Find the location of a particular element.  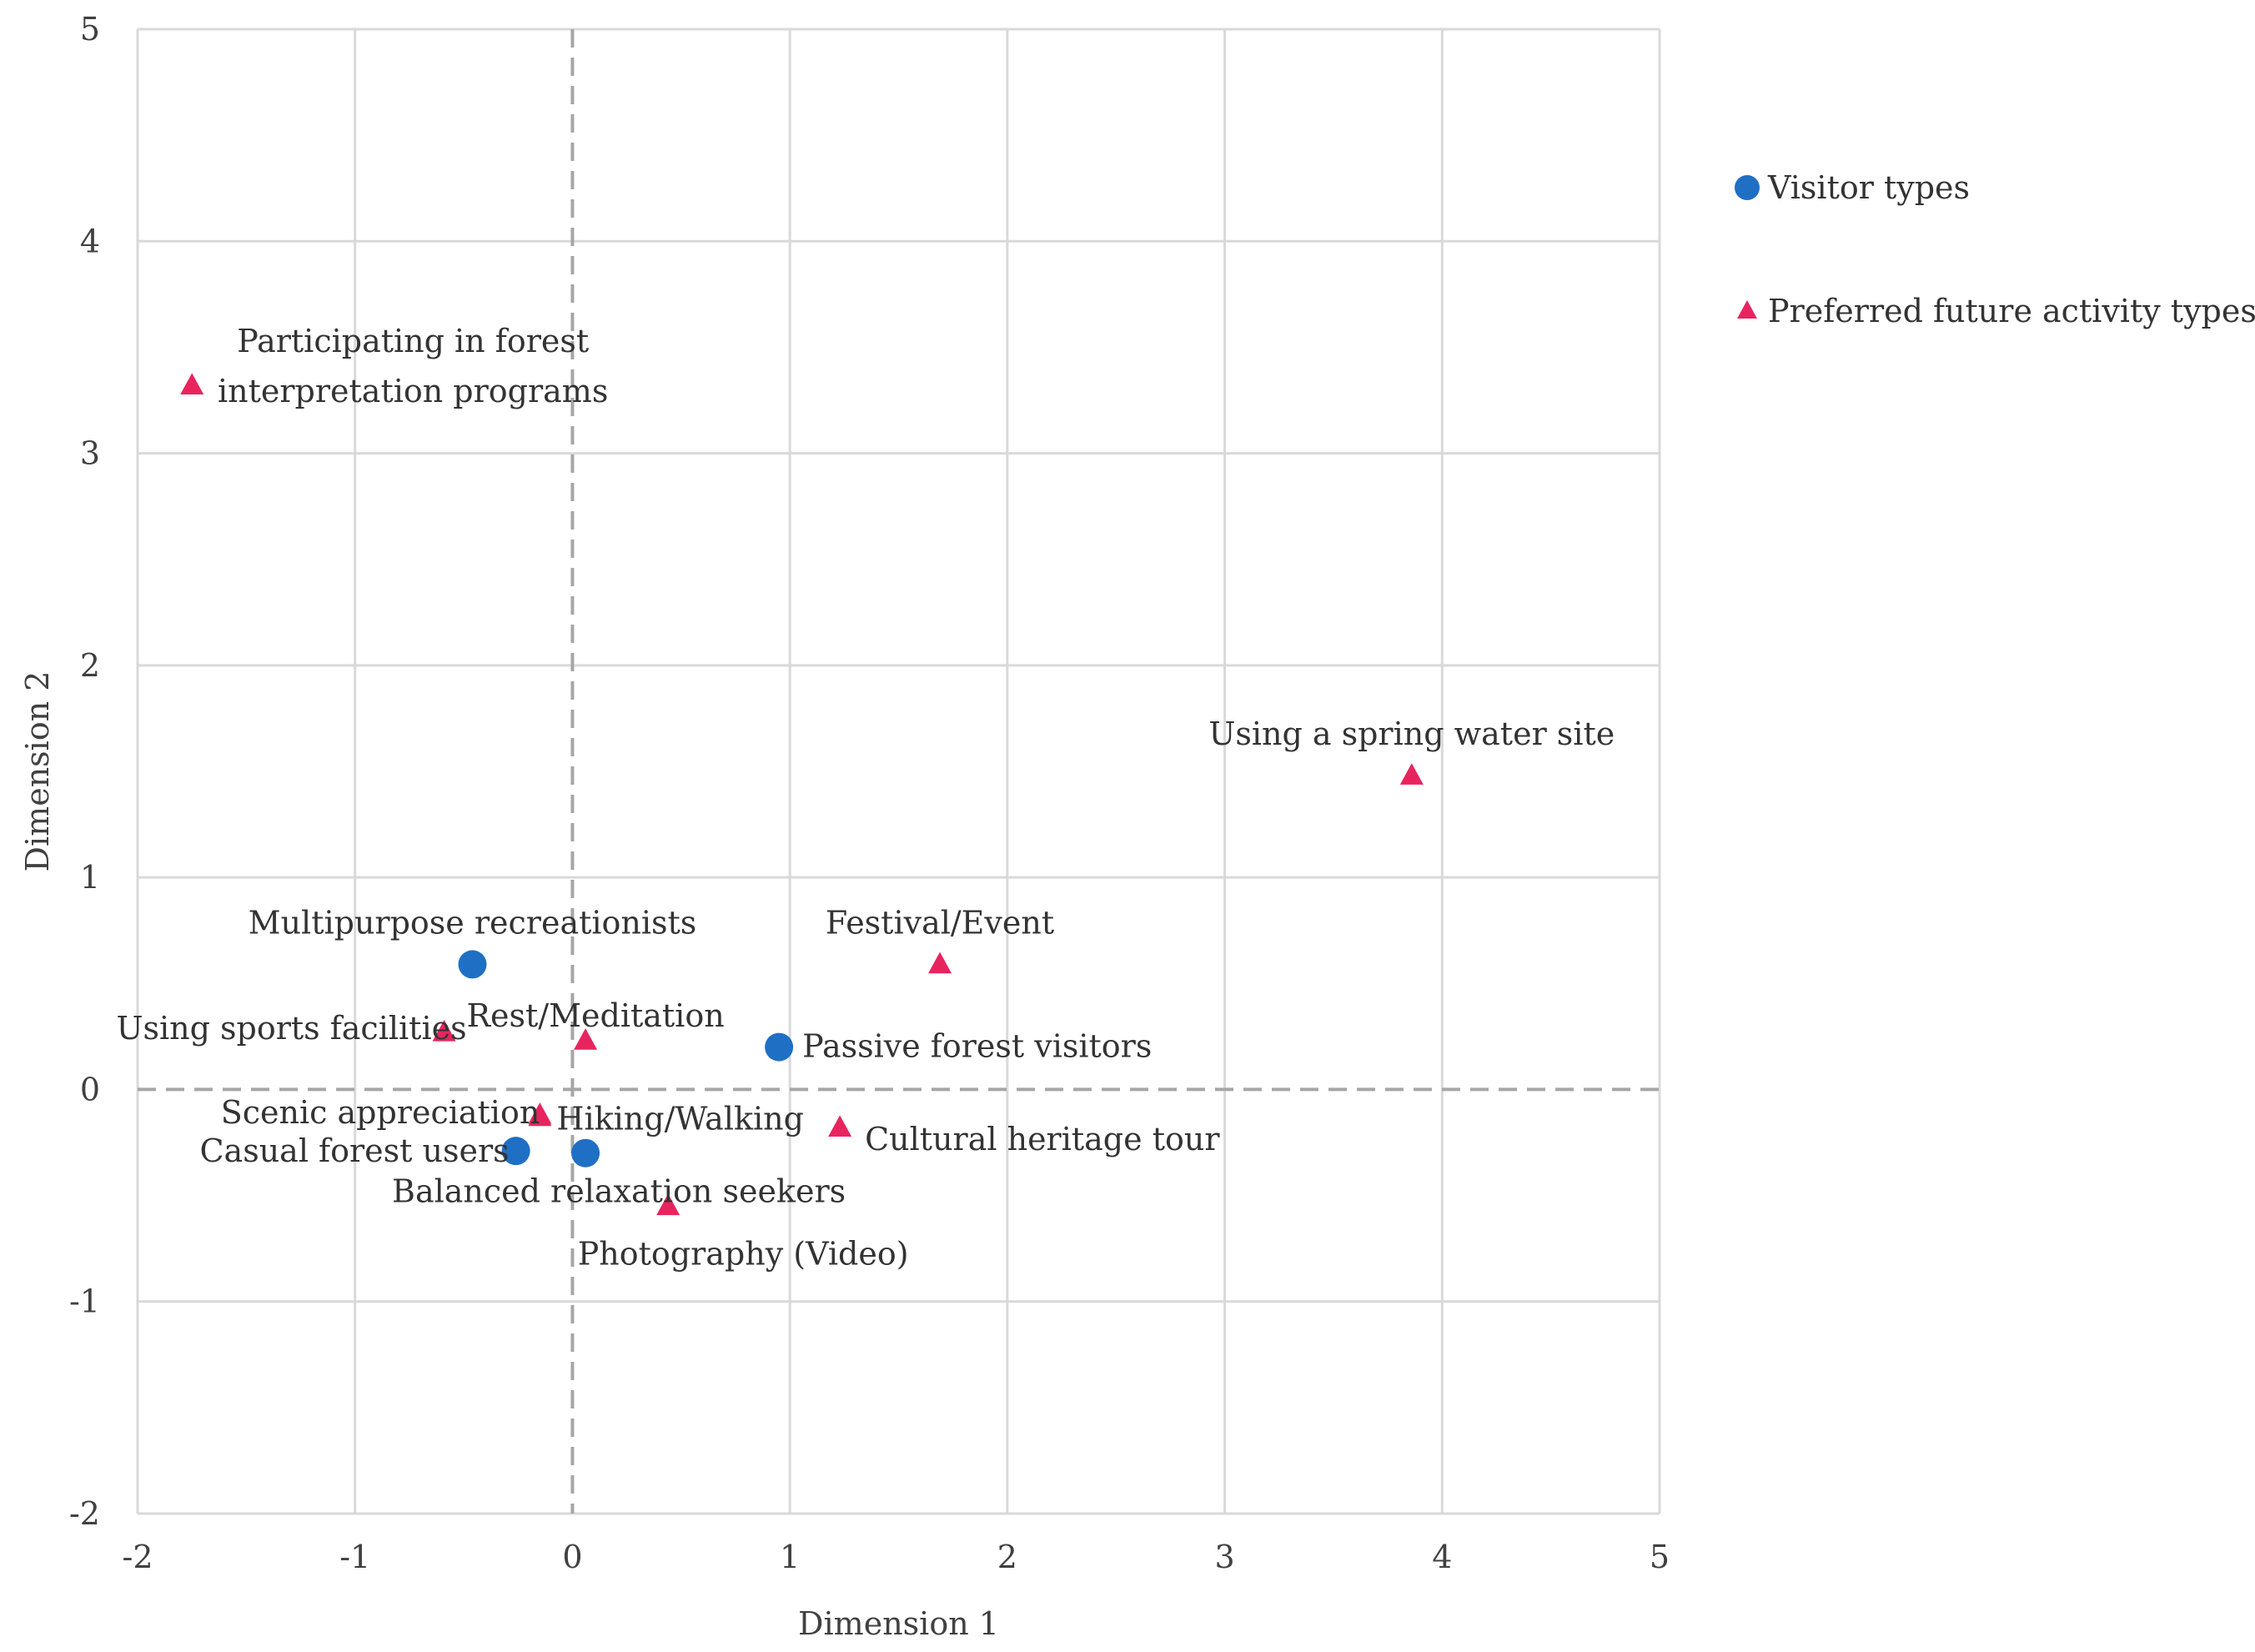

legend-entry: Visitor types is located at coordinates (1868, 187).